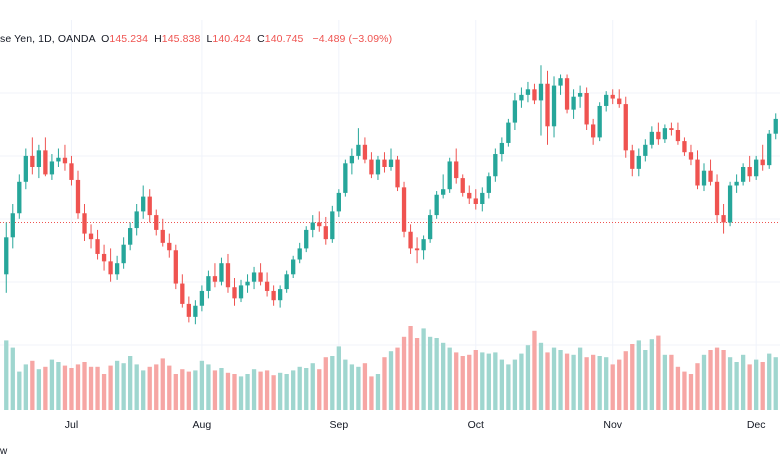 The width and height of the screenshot is (780, 475). Describe the element at coordinates (284, 39) in the screenshot. I see `close-value: 140.745` at that location.